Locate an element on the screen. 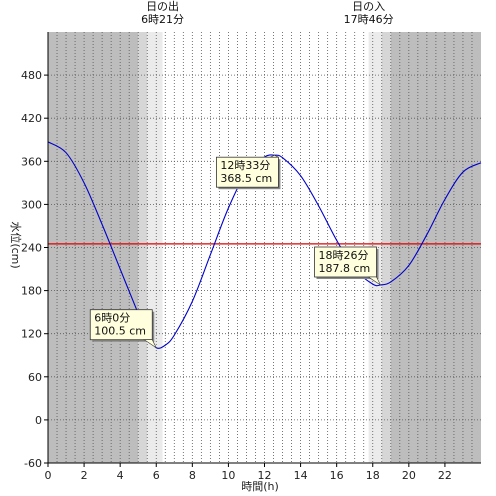  y-tick-label: -60 is located at coordinates (33, 463).